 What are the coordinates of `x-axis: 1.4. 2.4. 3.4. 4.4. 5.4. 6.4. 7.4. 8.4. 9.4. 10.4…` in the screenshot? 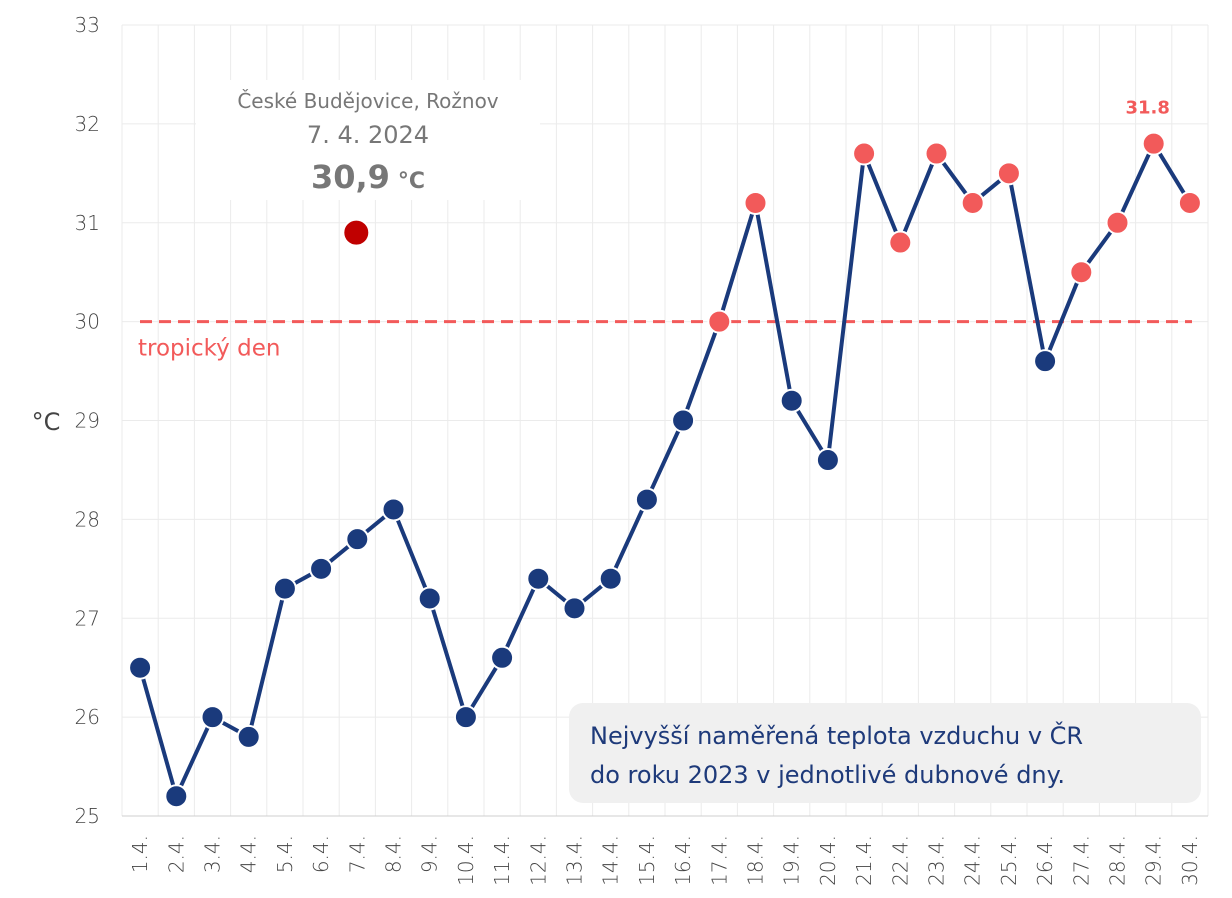 It's located at (665, 860).